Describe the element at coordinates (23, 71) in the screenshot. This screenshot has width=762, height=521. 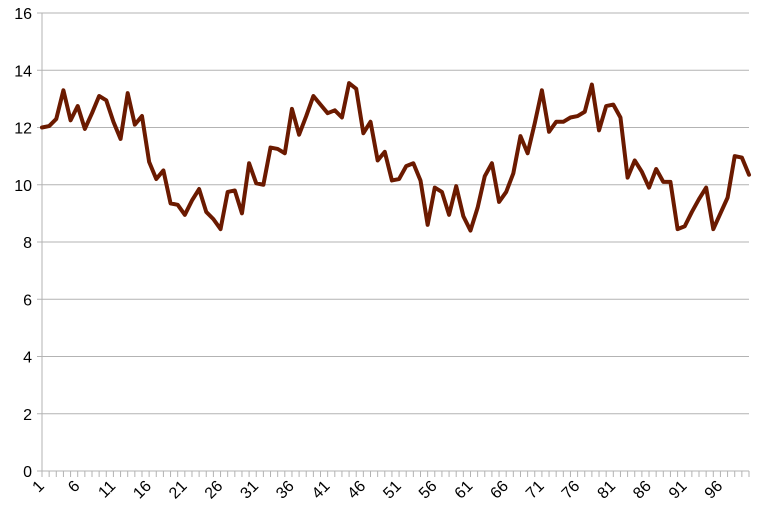
I see `y-tick-label: 14` at that location.